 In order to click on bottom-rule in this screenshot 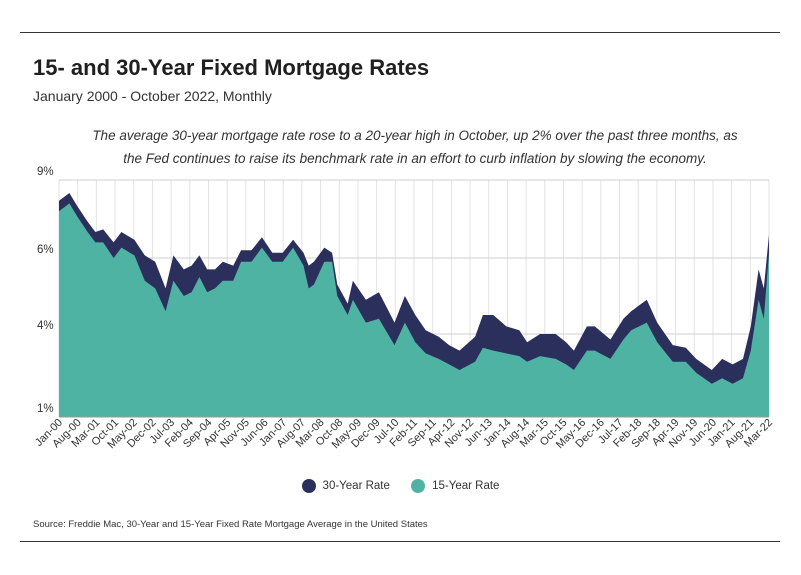, I will do `click(400, 541)`.